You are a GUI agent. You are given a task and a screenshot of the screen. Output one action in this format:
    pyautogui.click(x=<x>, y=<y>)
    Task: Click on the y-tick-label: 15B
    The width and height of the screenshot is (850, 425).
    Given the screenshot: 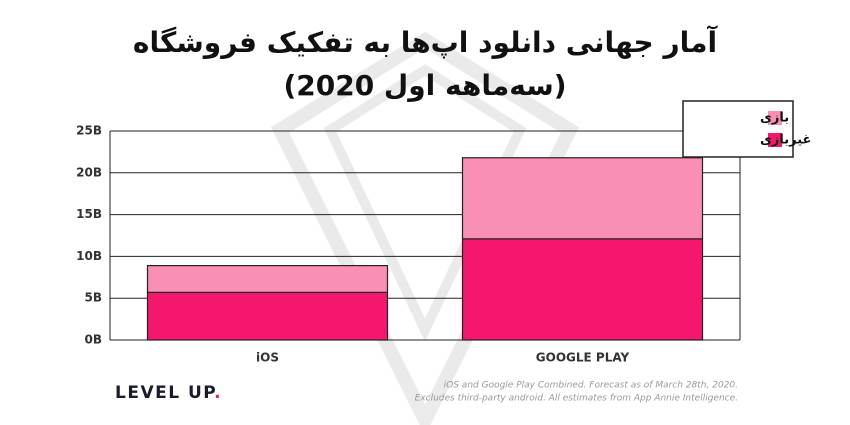 What is the action you would take?
    pyautogui.click(x=89, y=214)
    